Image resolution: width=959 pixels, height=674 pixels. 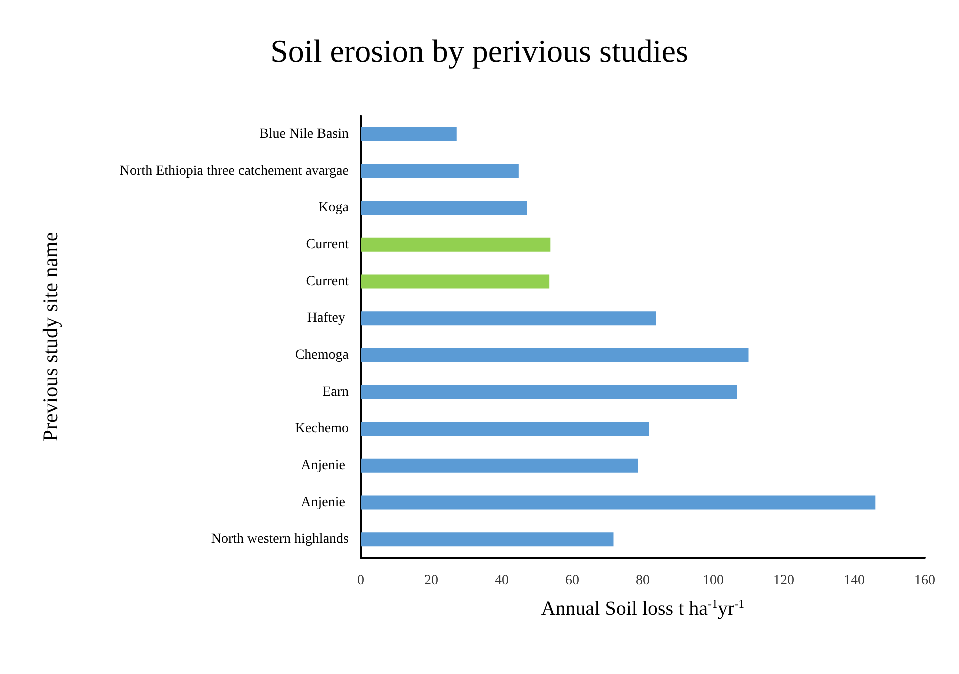 I want to click on x-tick-label: 60, so click(x=573, y=581).